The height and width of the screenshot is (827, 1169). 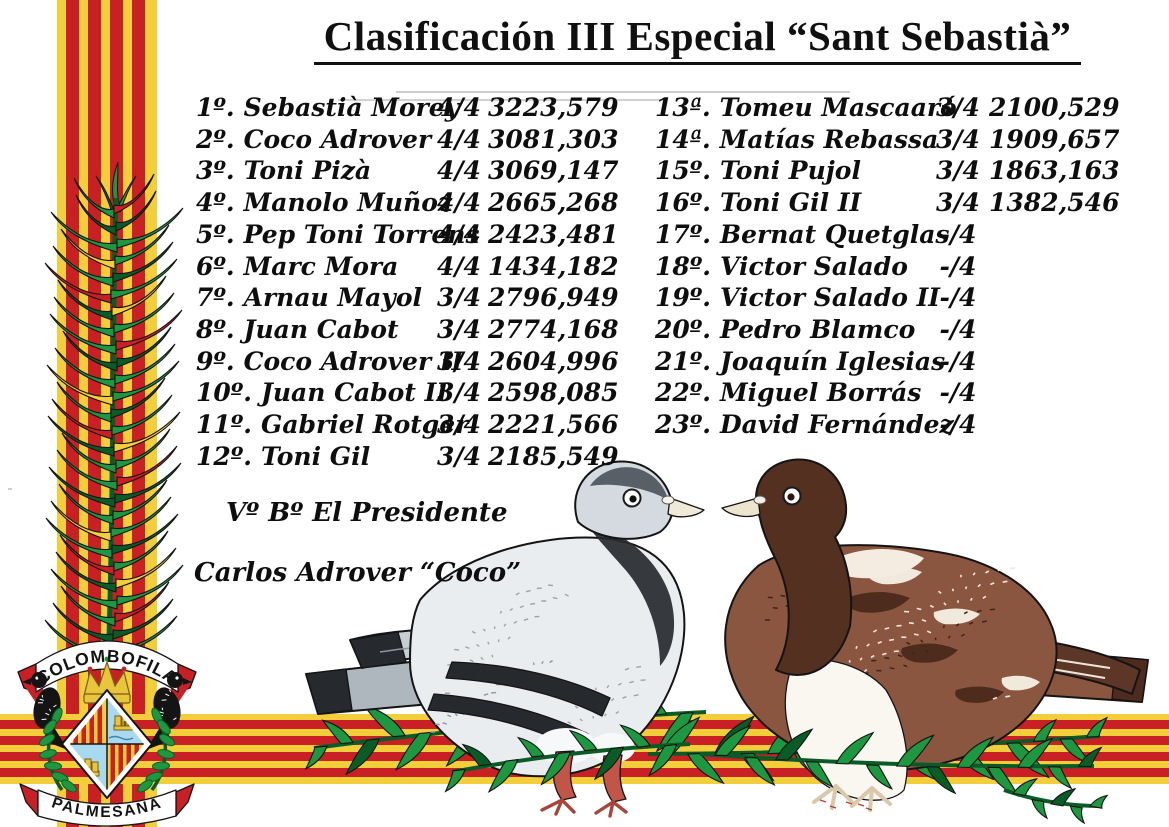 I want to click on laurel-leaf, so click(x=145, y=786).